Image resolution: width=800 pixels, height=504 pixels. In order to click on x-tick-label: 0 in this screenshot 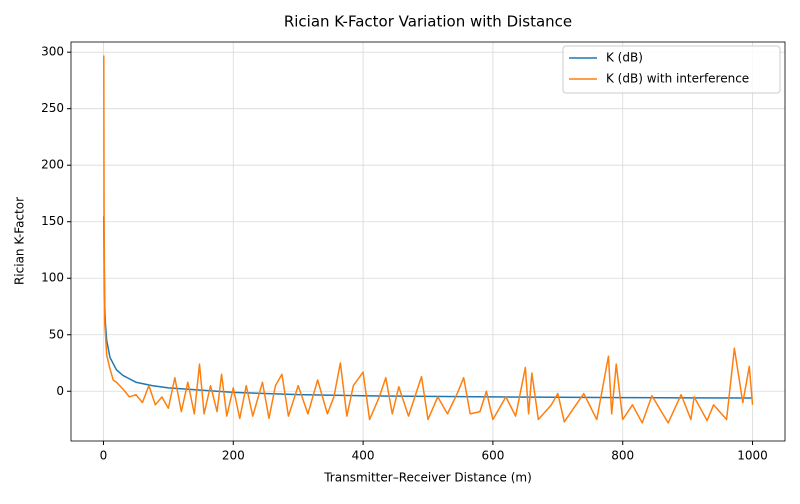, I will do `click(104, 456)`.